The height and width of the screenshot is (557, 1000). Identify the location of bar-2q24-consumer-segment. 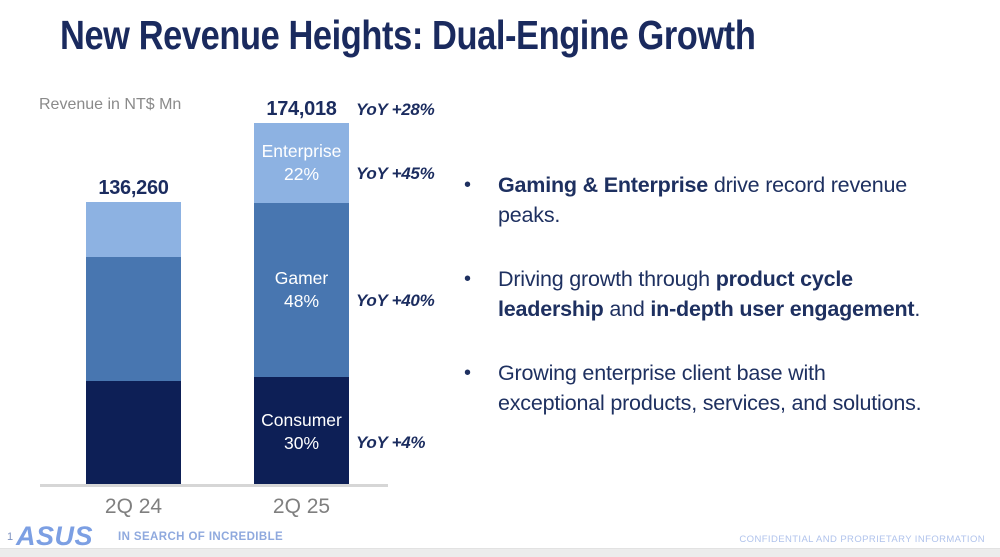
(133, 433).